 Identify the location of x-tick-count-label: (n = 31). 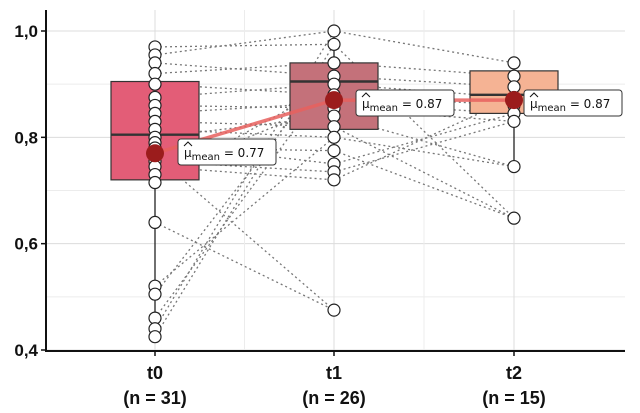
(155, 398).